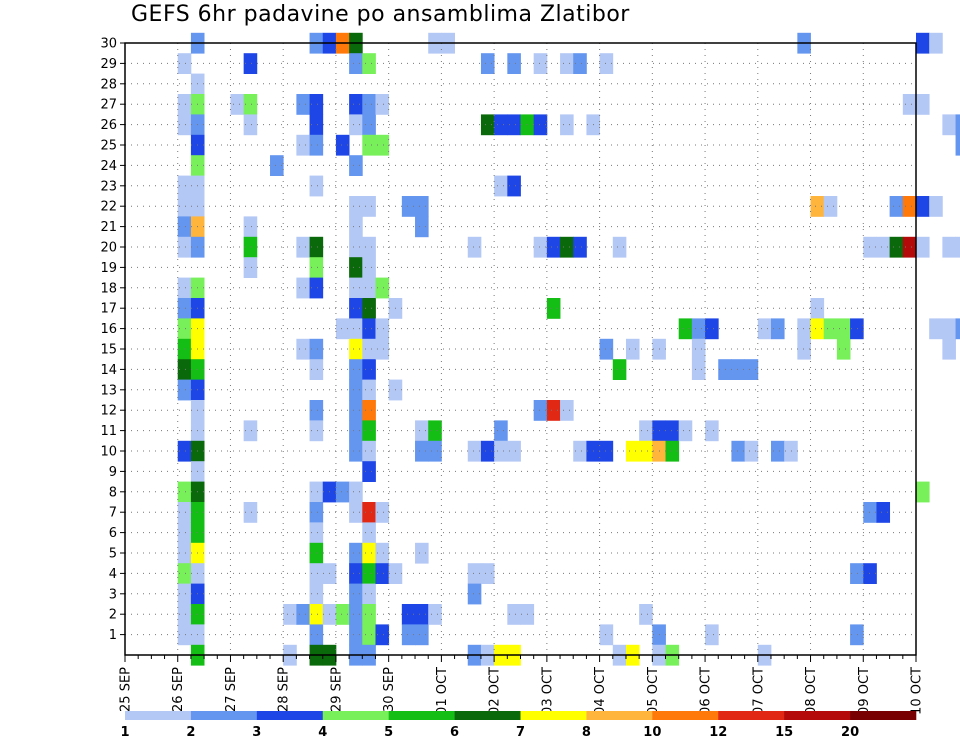  What do you see at coordinates (108, 84) in the screenshot?
I see `y-tick-label: 28` at bounding box center [108, 84].